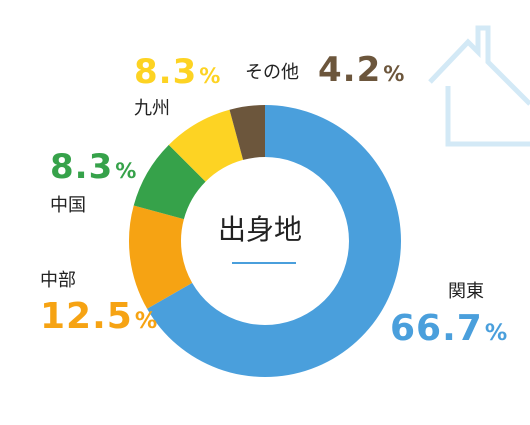 Image resolution: width=530 pixels, height=425 pixels. I want to click on label-kyushu-unit: %, so click(210, 75).